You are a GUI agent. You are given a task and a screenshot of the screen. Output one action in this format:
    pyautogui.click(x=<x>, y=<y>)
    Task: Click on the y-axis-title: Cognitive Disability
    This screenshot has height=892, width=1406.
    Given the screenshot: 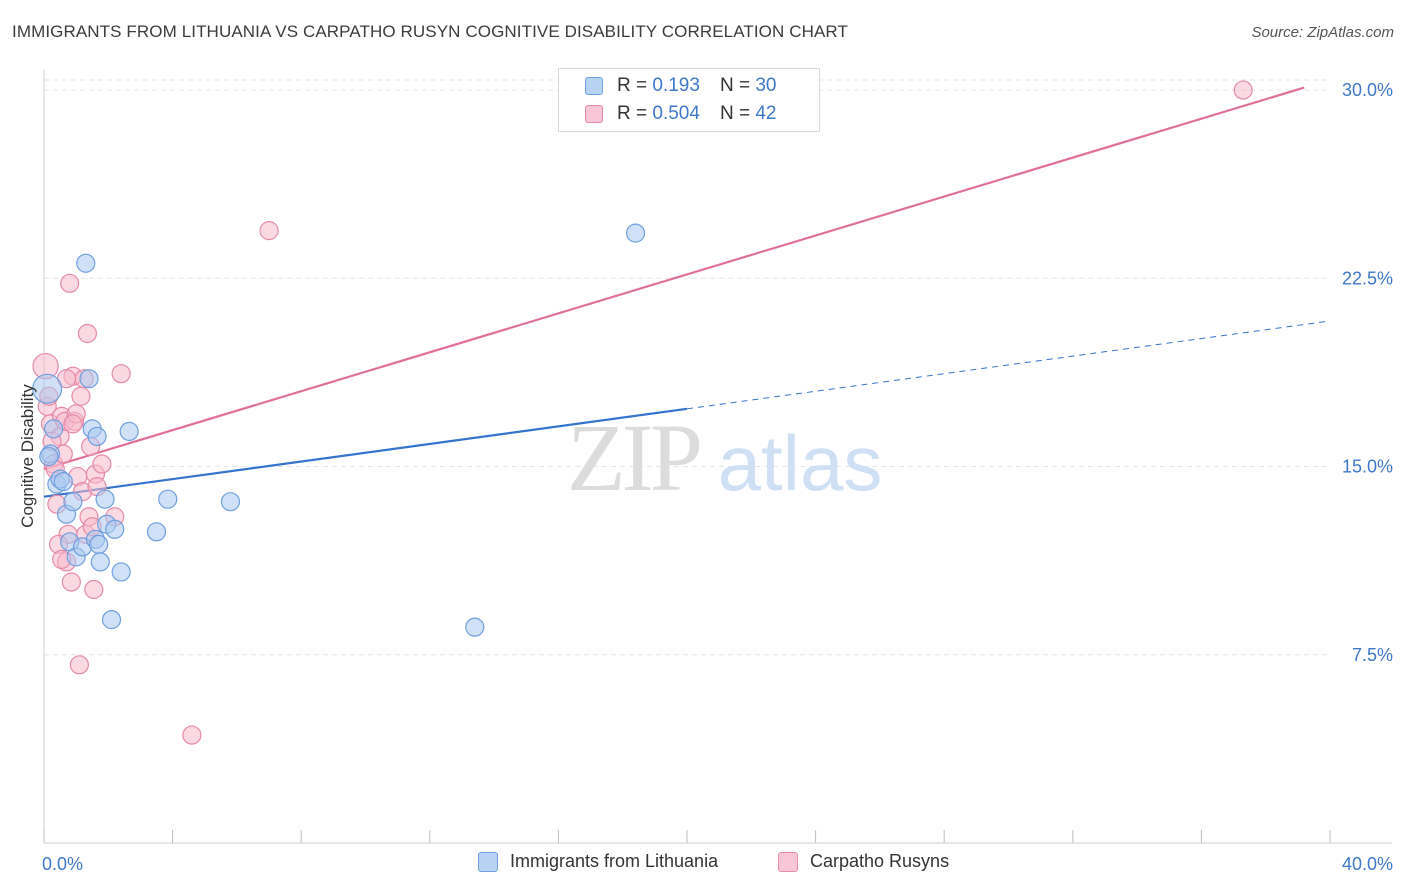 What is the action you would take?
    pyautogui.click(x=27, y=456)
    